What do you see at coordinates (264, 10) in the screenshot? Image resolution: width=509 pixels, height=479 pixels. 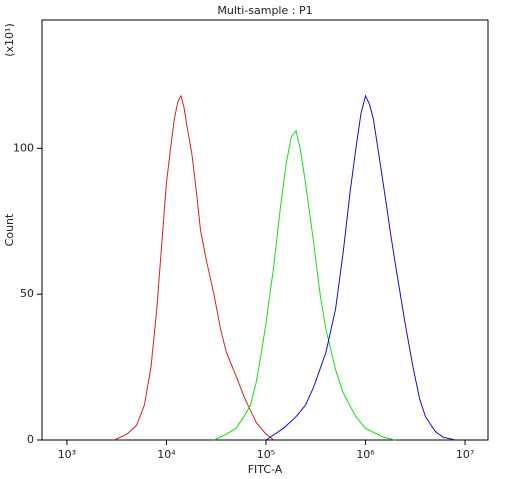 I see `chart-title: Multi-sample : P1` at bounding box center [264, 10].